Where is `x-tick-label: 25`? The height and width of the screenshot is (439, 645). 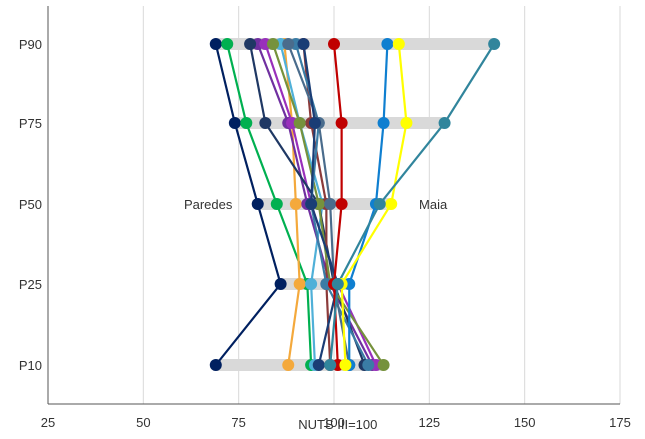
x-tick-label: 25 is located at coordinates (48, 422).